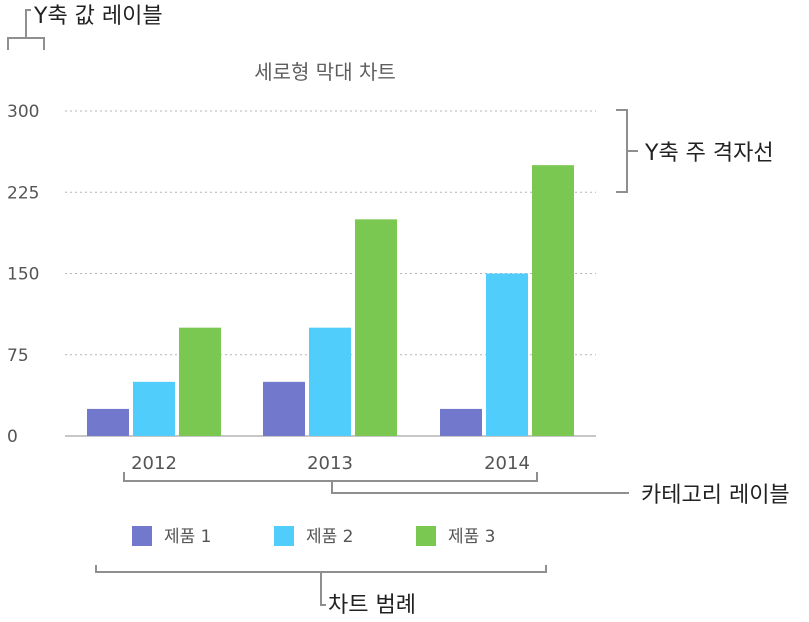 The height and width of the screenshot is (622, 809). I want to click on y-tick-label: 225, so click(23, 193).